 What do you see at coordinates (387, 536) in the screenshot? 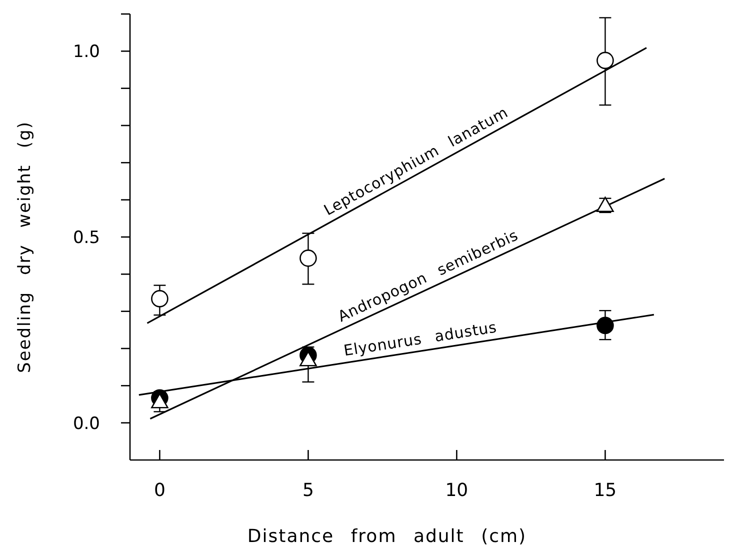
I see `x-axis-title: Distance from adult (cm)` at bounding box center [387, 536].